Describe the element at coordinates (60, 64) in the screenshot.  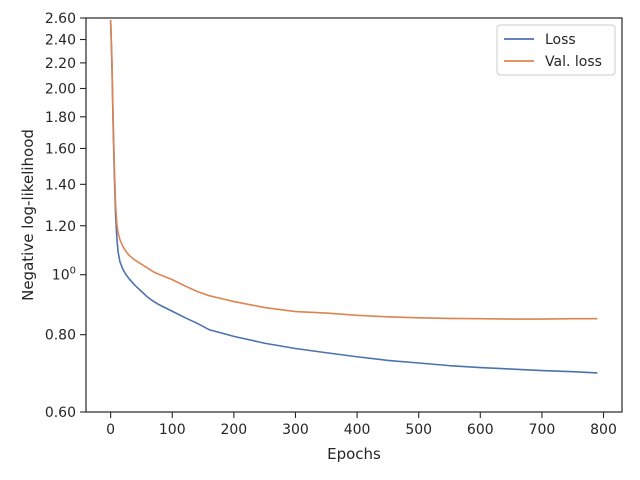
I see `y-tick-label: 2.20` at that location.